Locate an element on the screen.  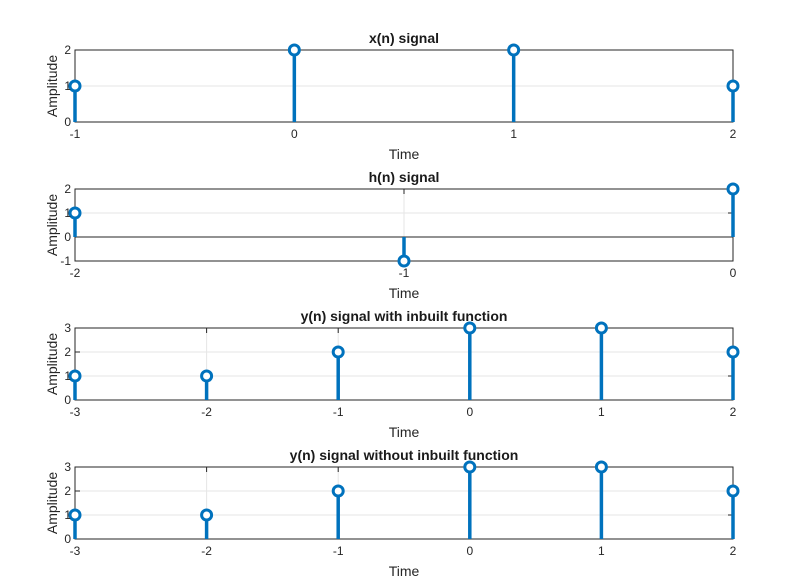
chart-title: y(n) signal with inbuilt function is located at coordinates (404, 316).